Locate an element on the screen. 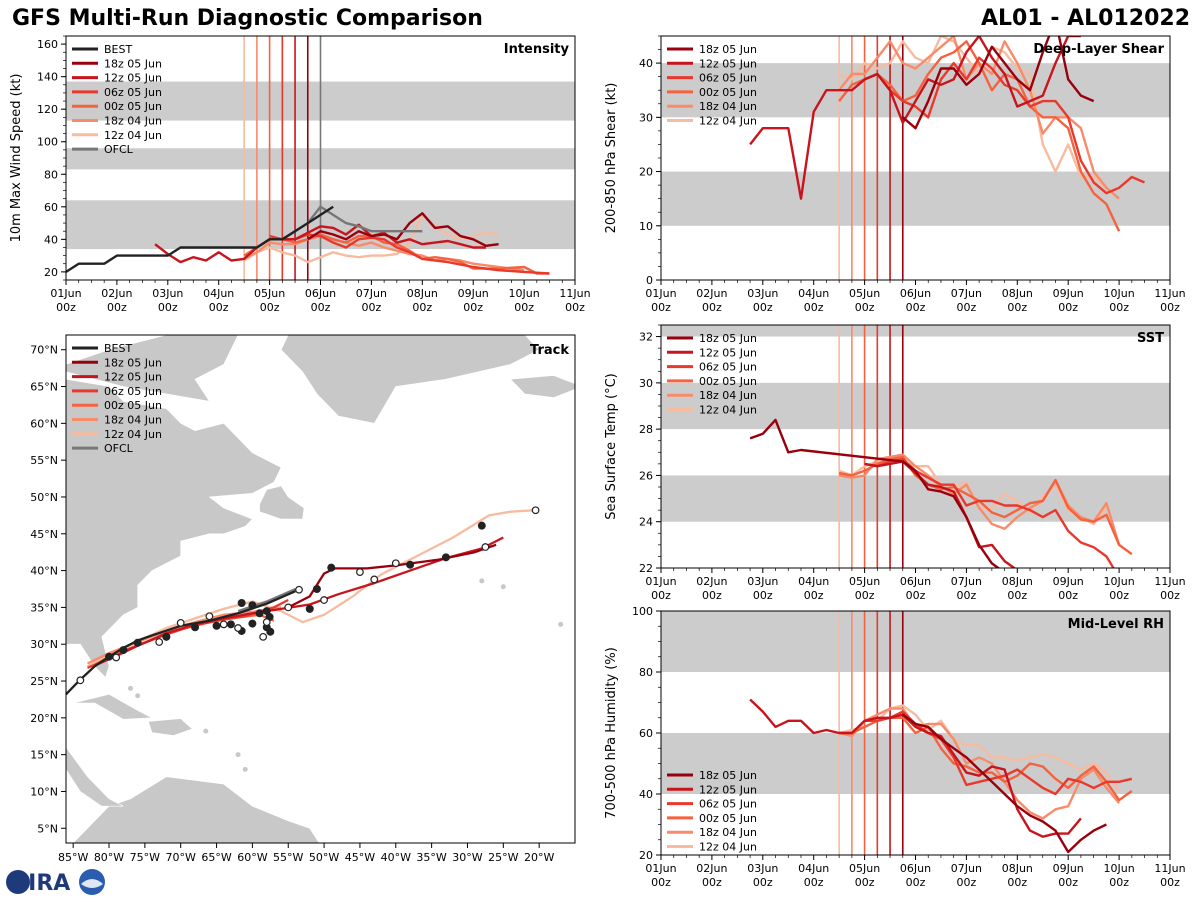  lon-tick-label: 30°W is located at coordinates (467, 857).